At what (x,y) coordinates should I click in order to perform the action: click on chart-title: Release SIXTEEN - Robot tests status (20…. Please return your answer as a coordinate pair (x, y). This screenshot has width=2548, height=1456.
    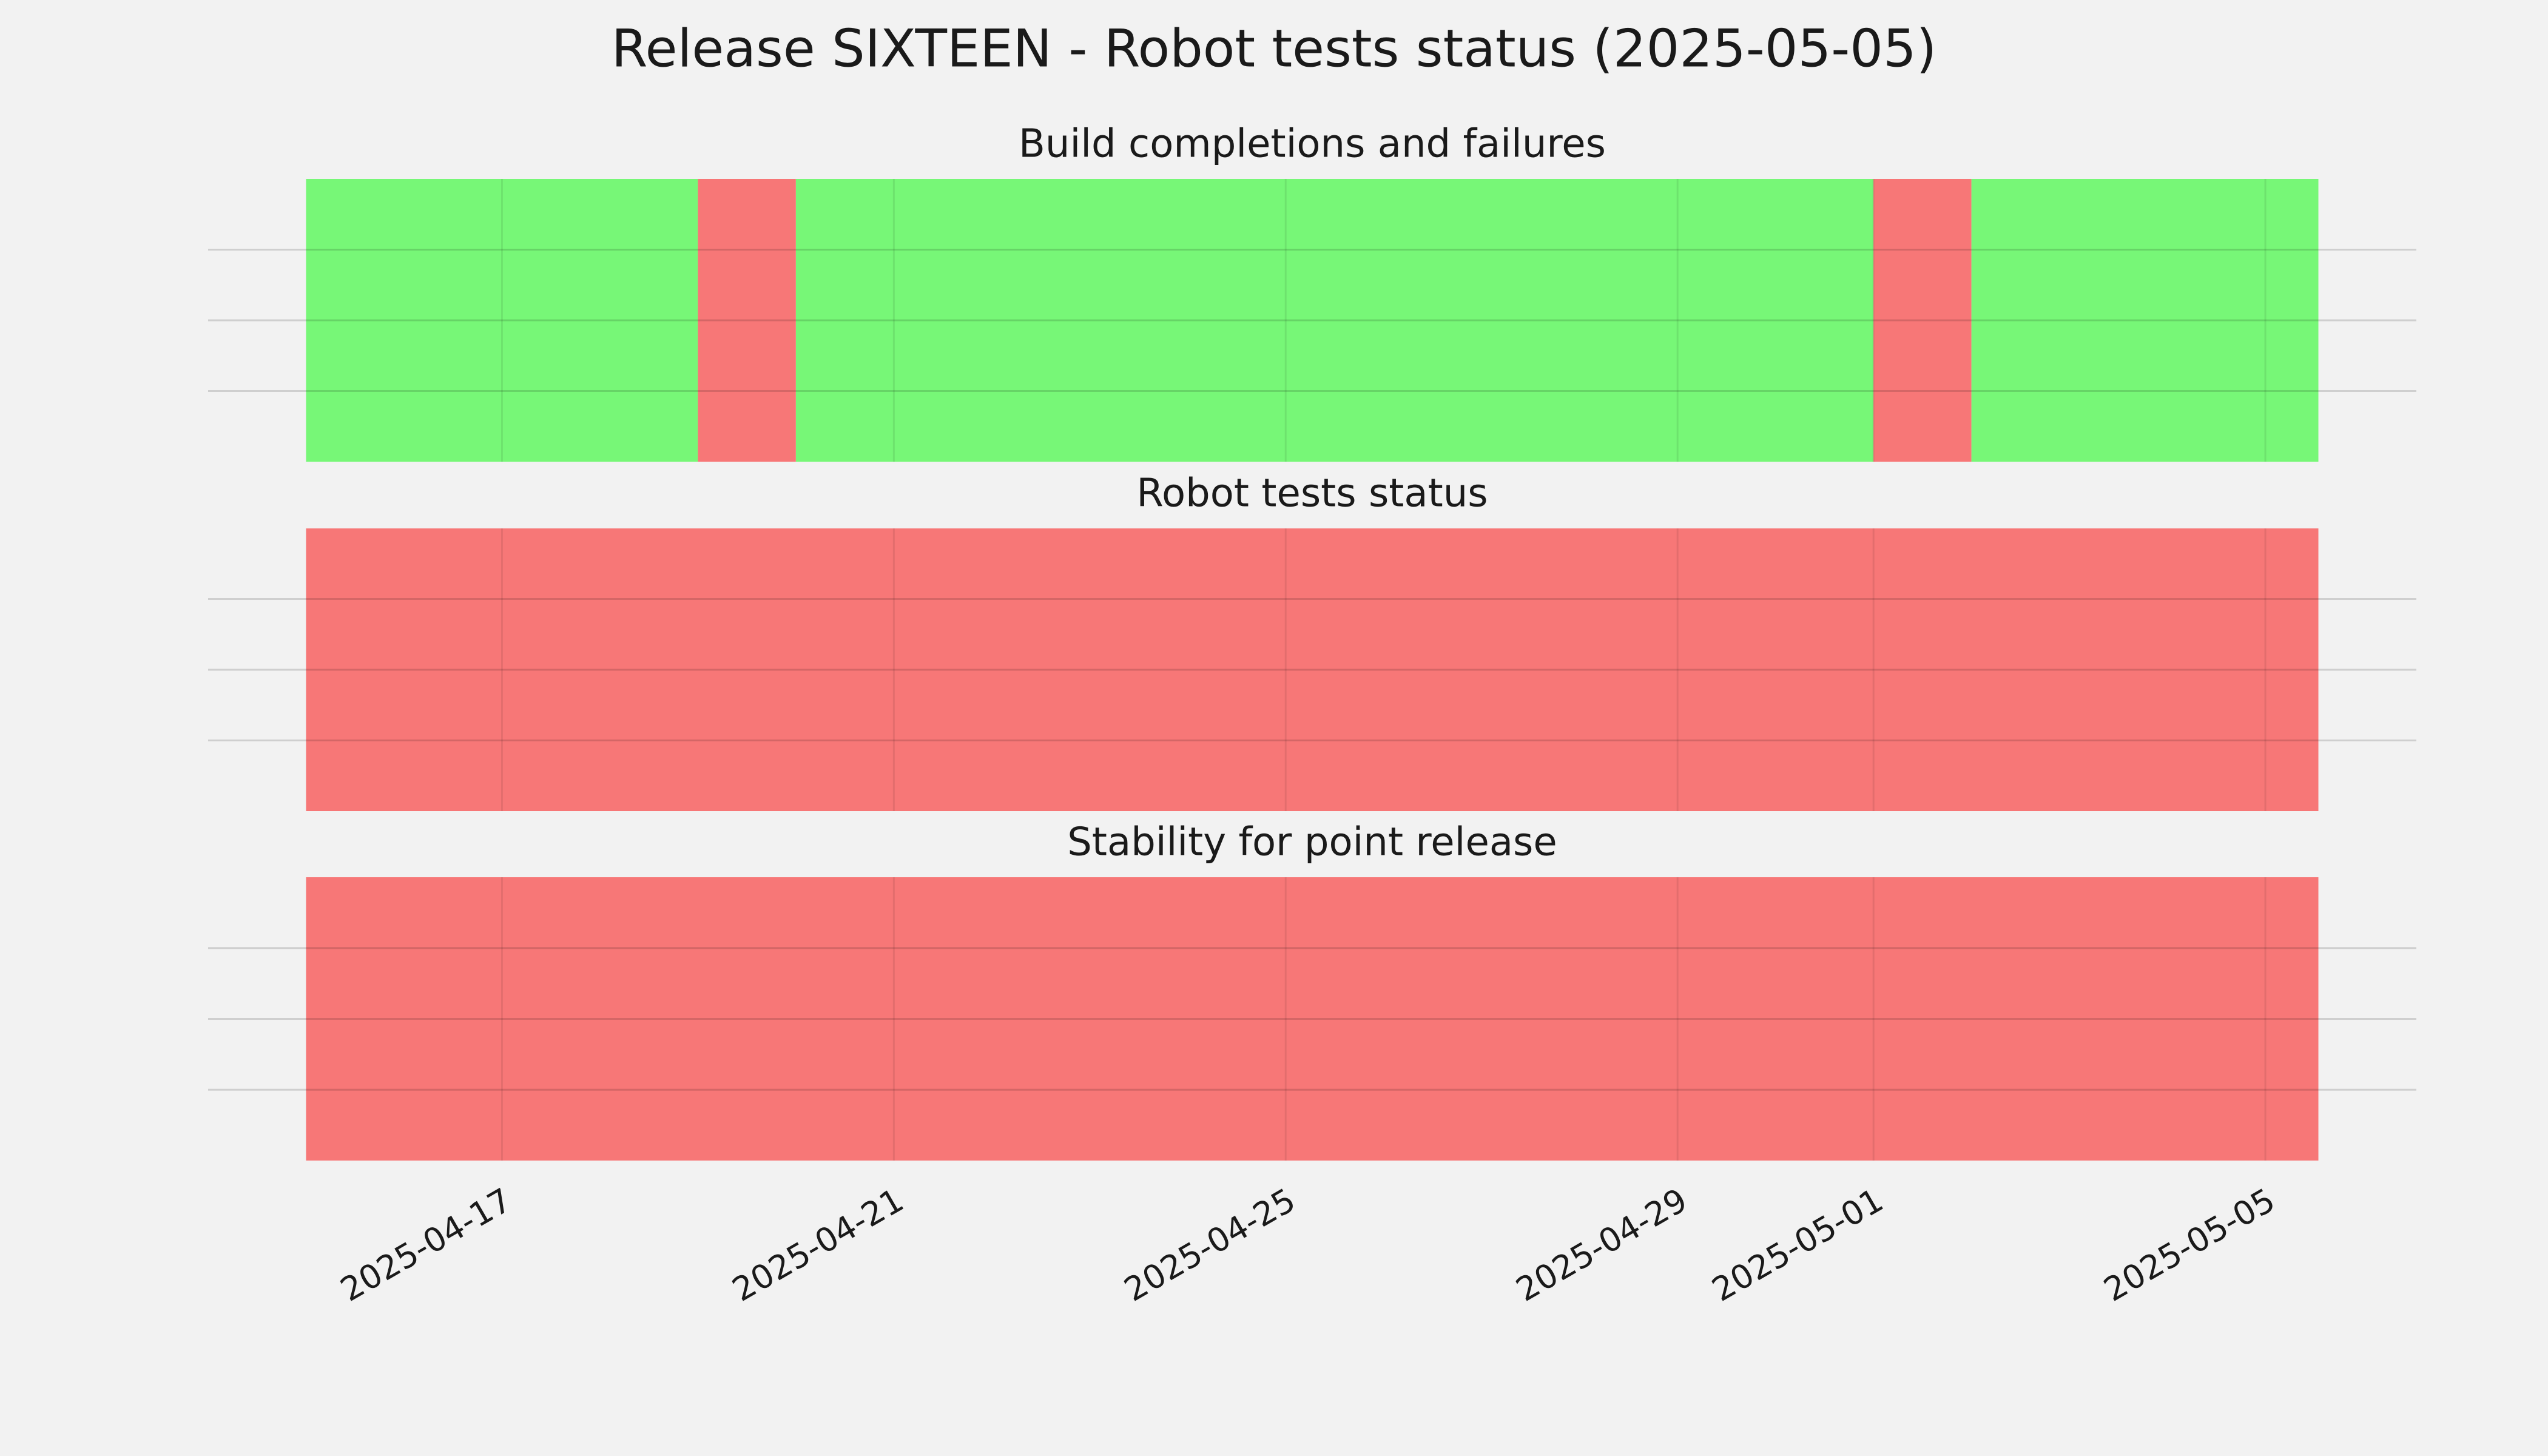
    Looking at the image, I should click on (1274, 48).